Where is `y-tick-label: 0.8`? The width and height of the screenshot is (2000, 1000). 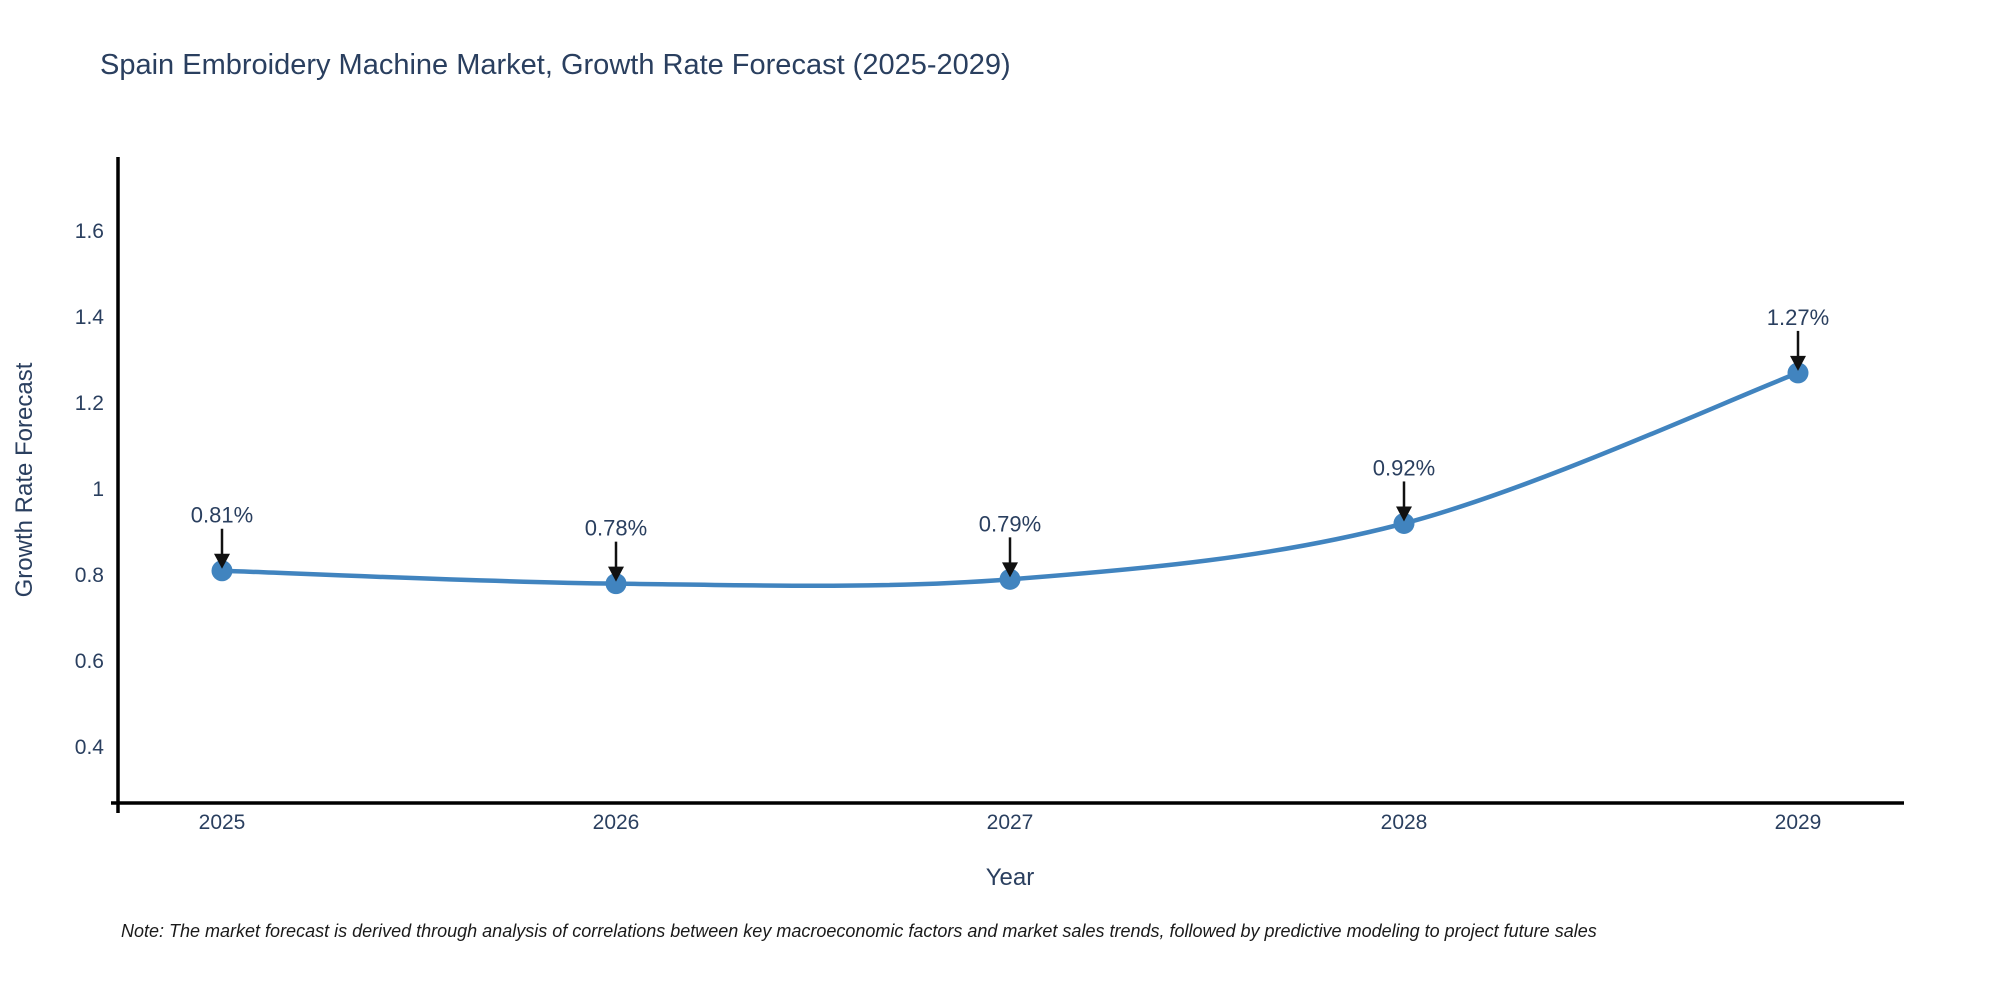 y-tick-label: 0.8 is located at coordinates (89, 575).